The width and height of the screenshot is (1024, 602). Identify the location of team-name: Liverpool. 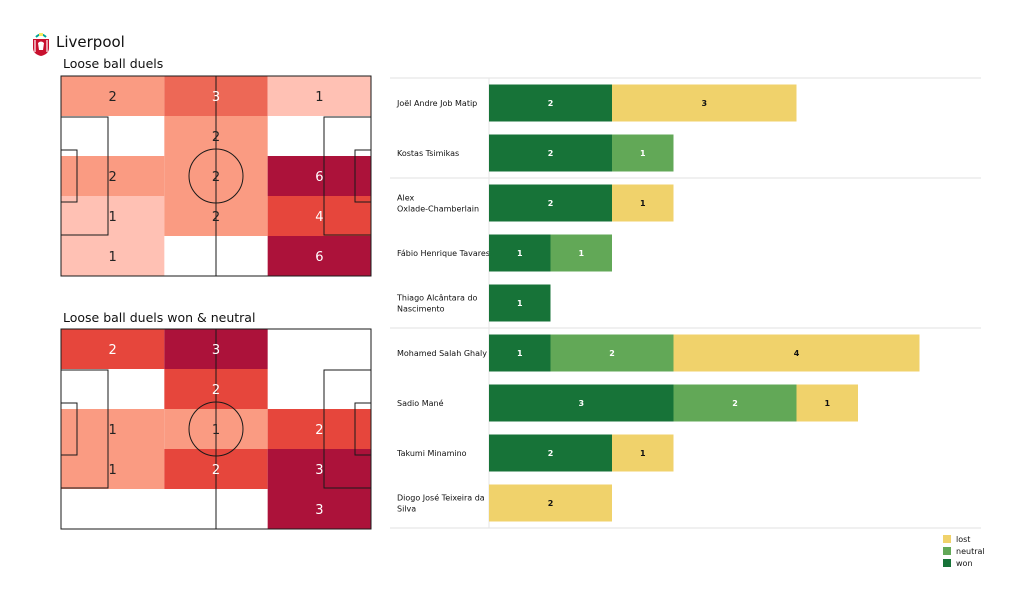
(90, 42).